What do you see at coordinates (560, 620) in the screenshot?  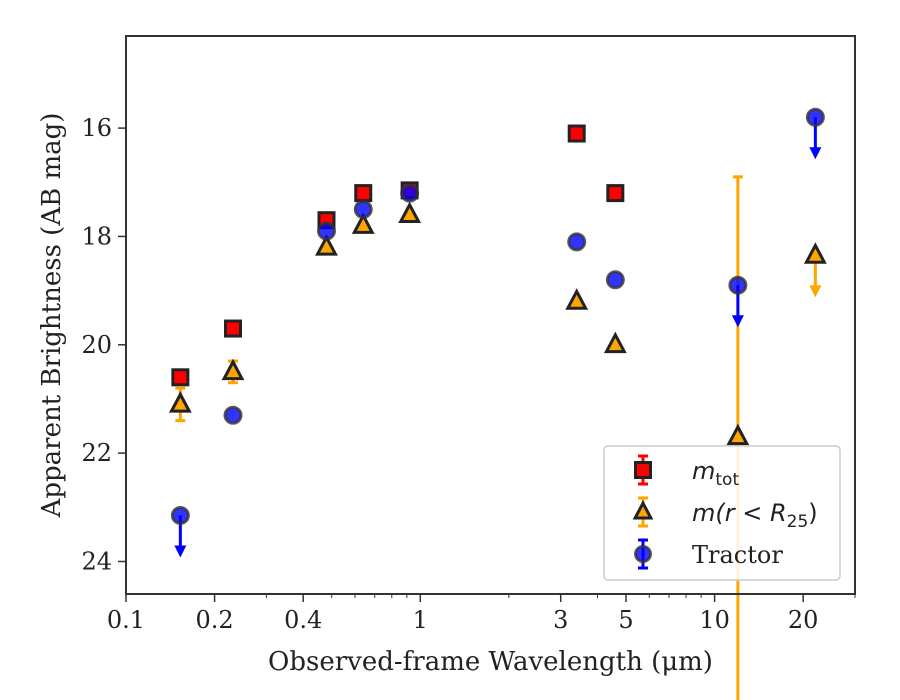 I see `x-tick-label: 3` at bounding box center [560, 620].